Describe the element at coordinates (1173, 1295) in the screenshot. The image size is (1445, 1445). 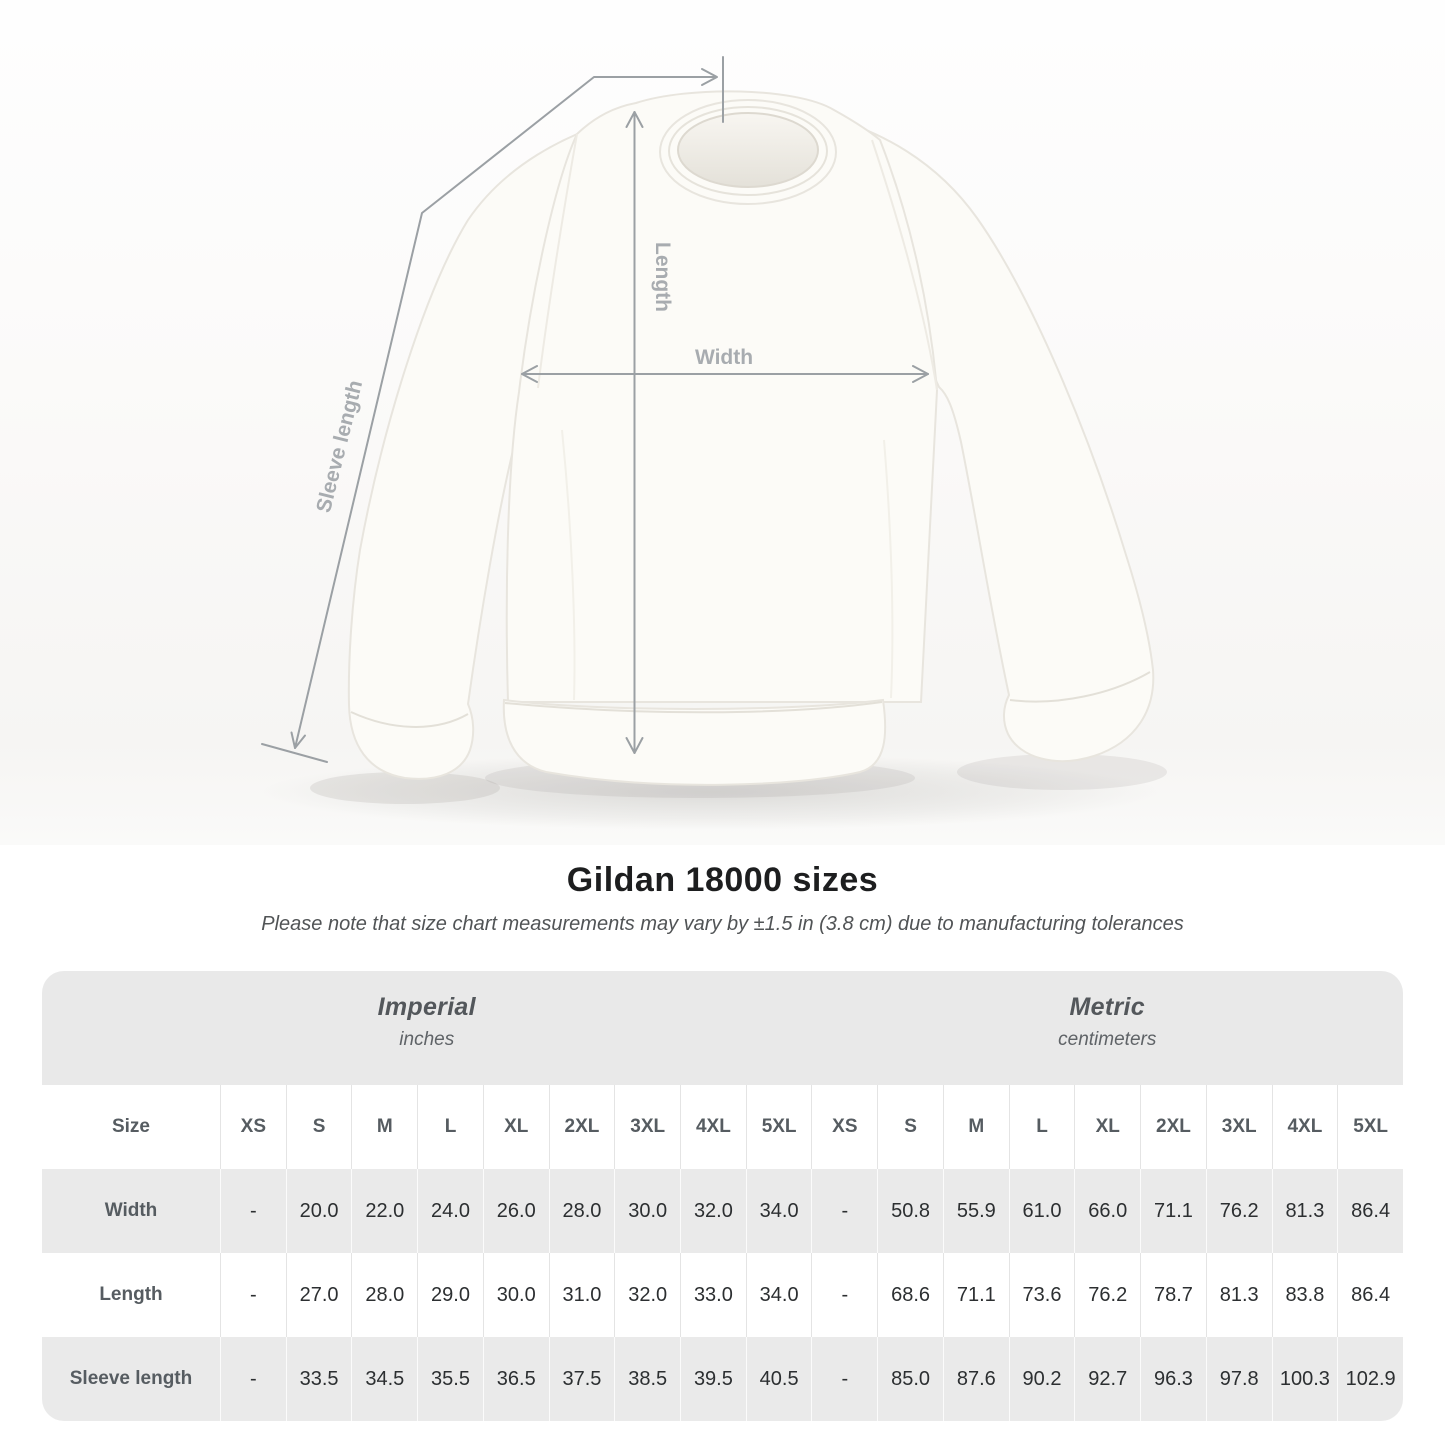
I see `value-cell-metric: 78.7` at that location.